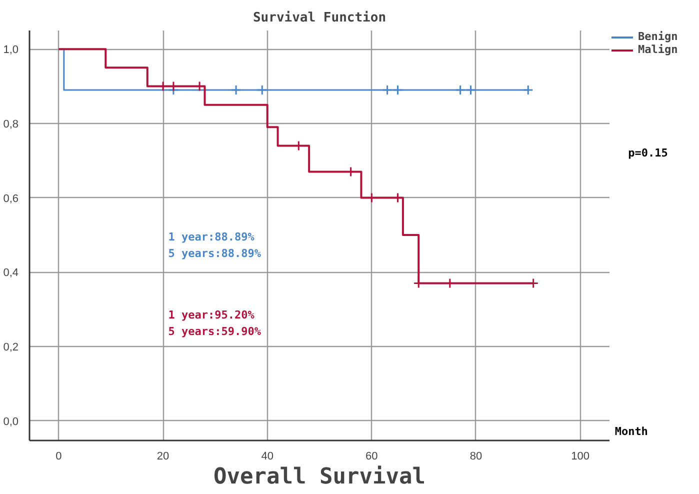 This screenshot has width=699, height=494. Describe the element at coordinates (11, 50) in the screenshot. I see `y-tick-label: 1,0` at that location.